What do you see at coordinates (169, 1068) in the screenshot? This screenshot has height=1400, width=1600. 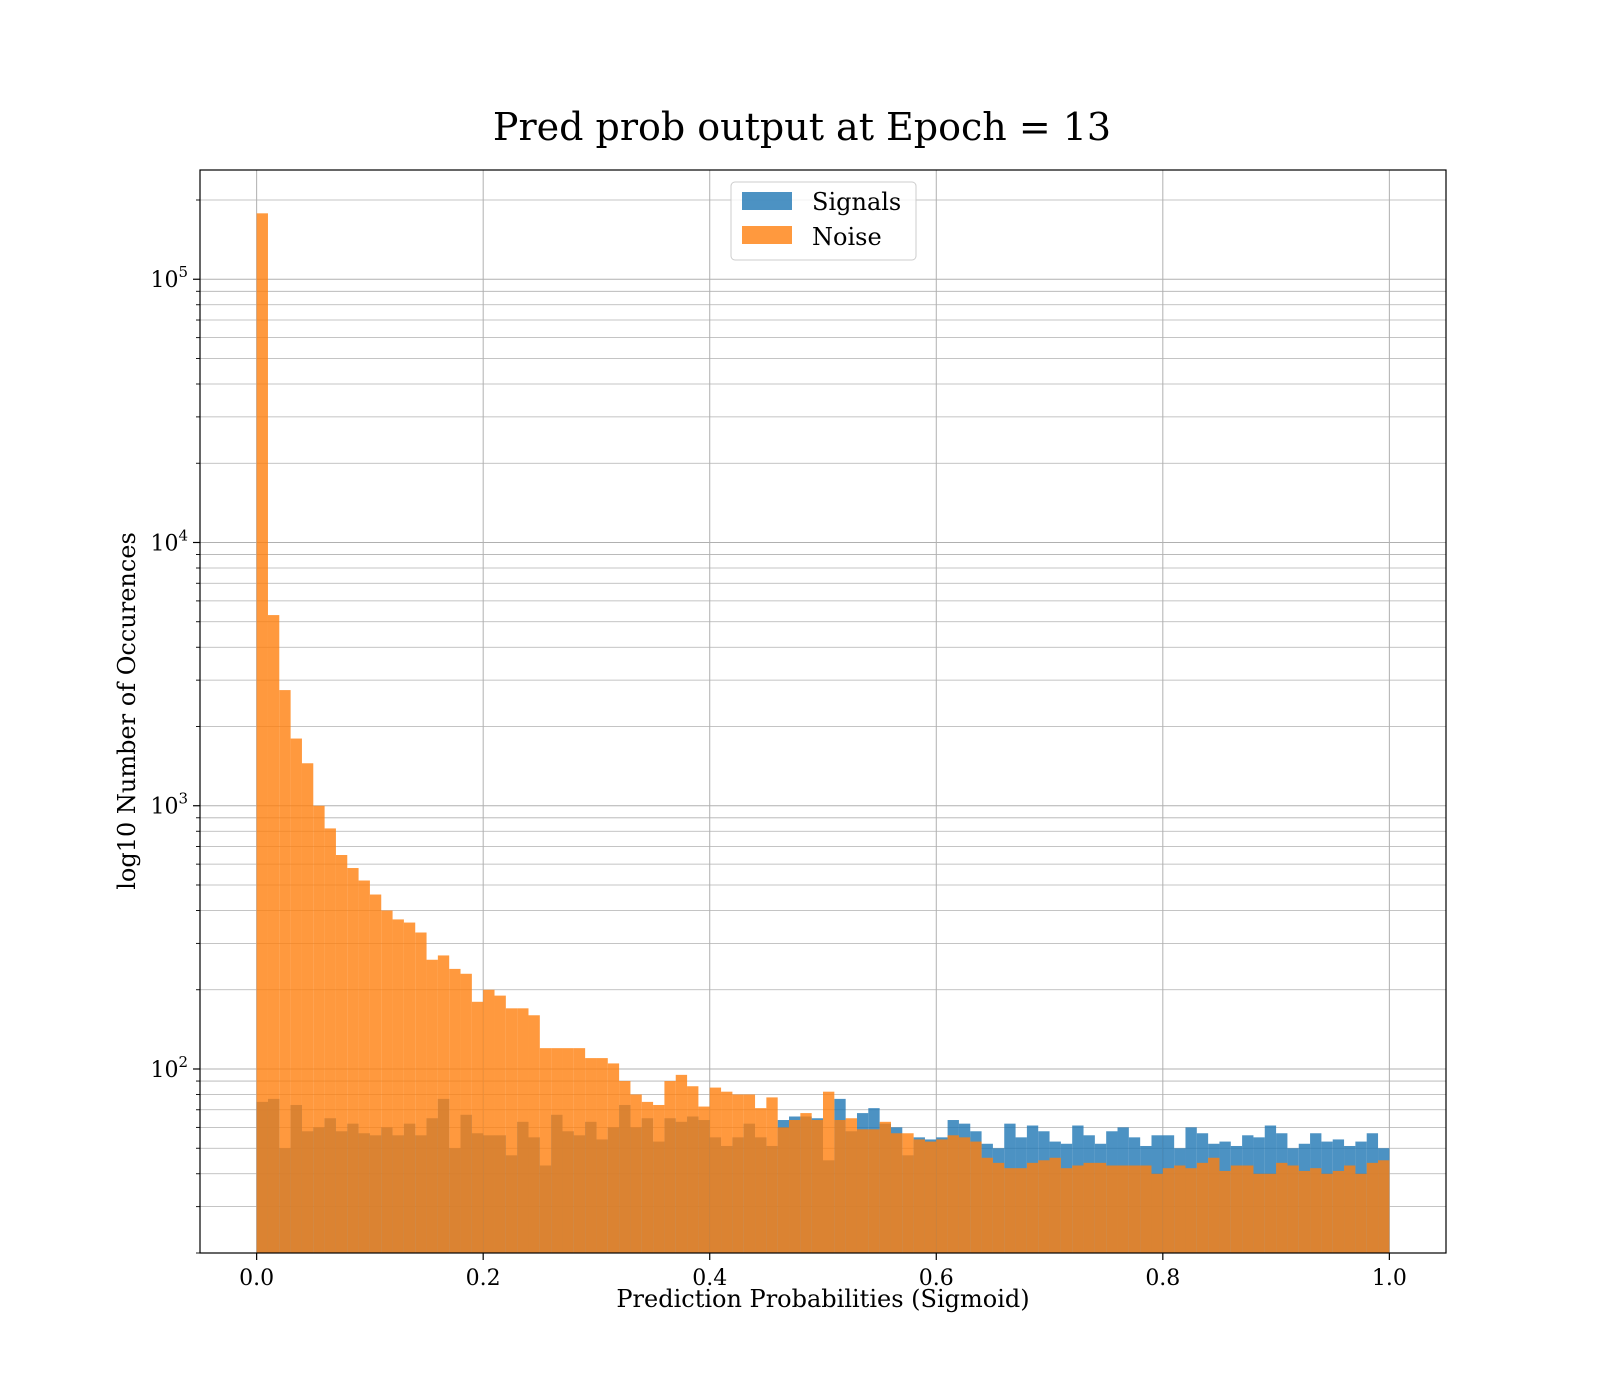 I see `y-tick-label: 10²` at bounding box center [169, 1068].